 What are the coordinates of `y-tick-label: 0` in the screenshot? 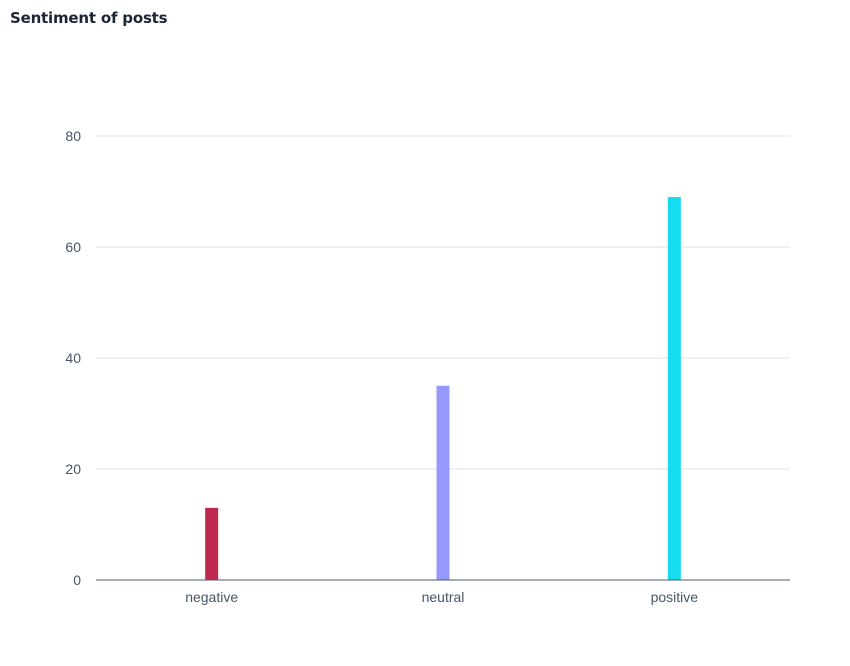 It's located at (77, 580).